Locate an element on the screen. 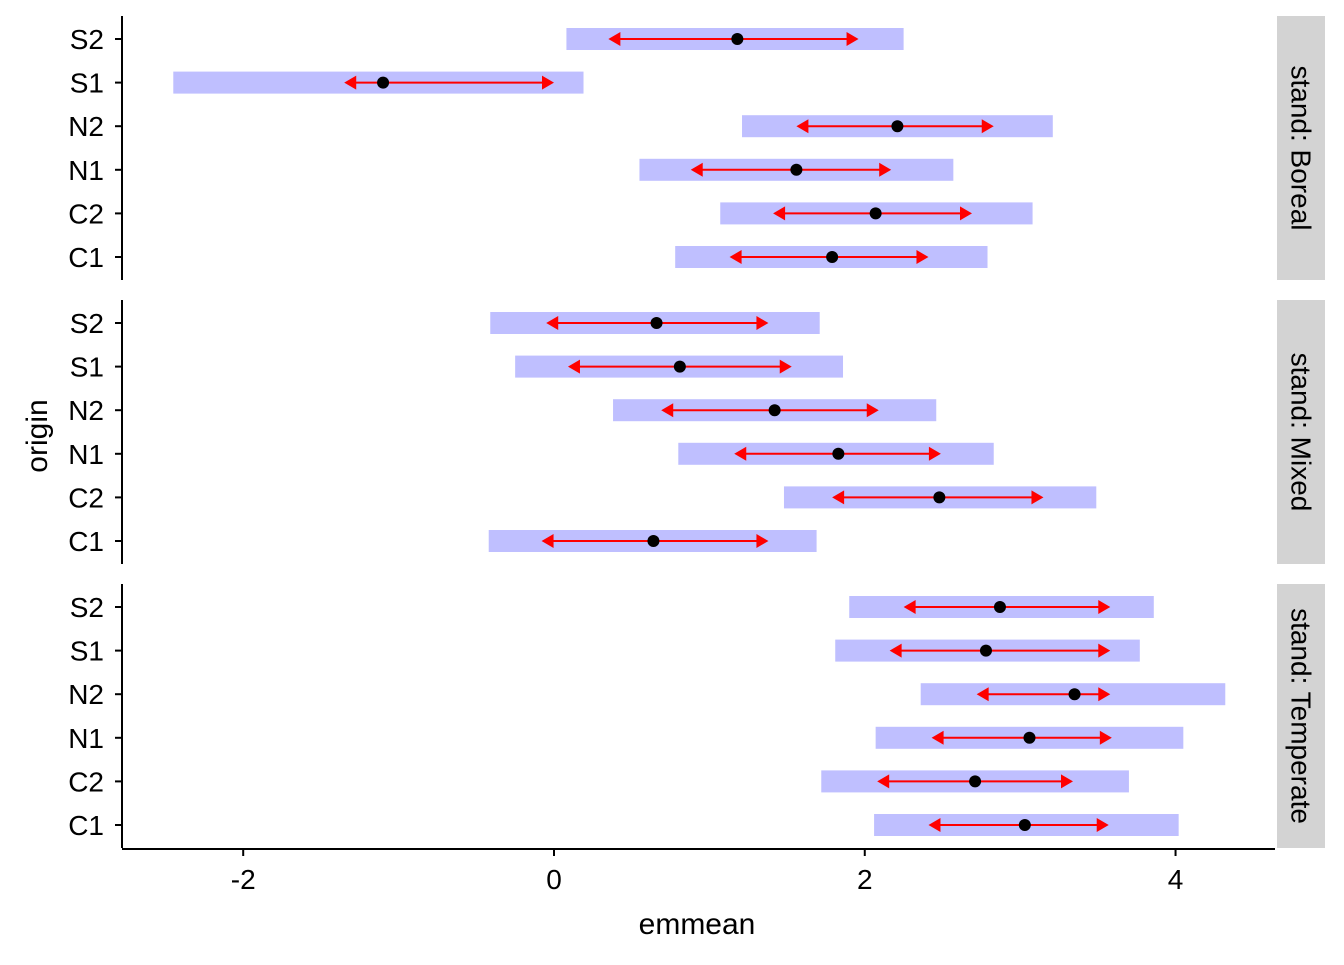  facet-strip: stand: Boreal is located at coordinates (1301, 148).